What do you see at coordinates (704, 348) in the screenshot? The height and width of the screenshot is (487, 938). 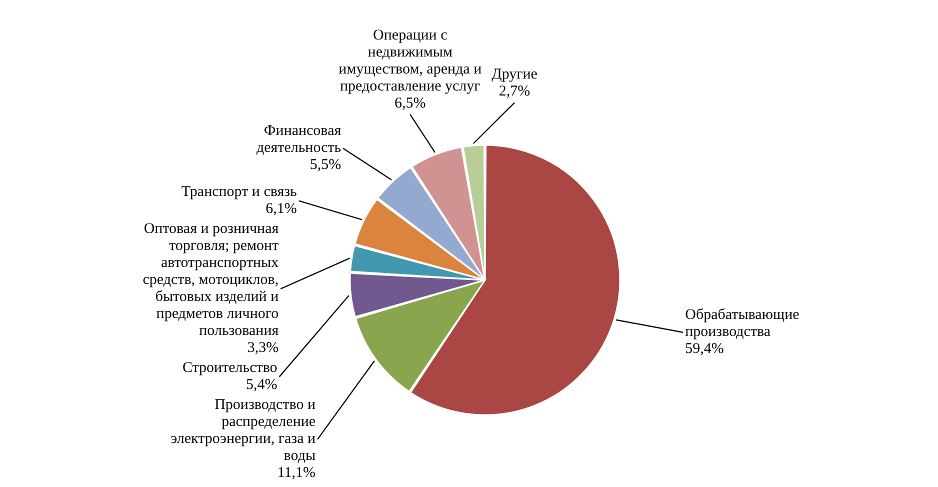 I see `data-label: 59,4%` at bounding box center [704, 348].